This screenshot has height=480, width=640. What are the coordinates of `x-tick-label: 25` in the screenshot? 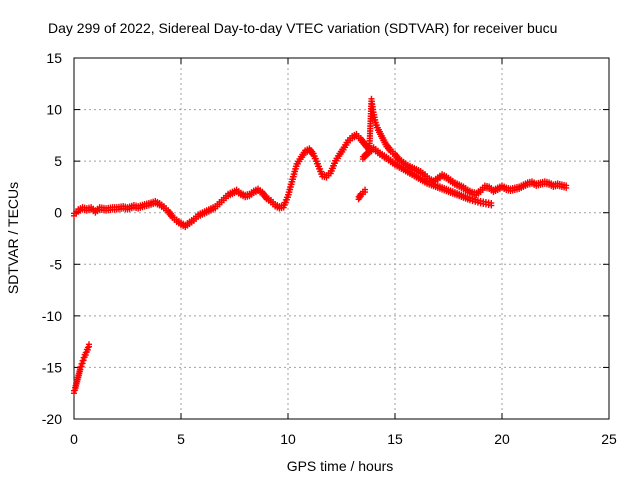 It's located at (609, 439).